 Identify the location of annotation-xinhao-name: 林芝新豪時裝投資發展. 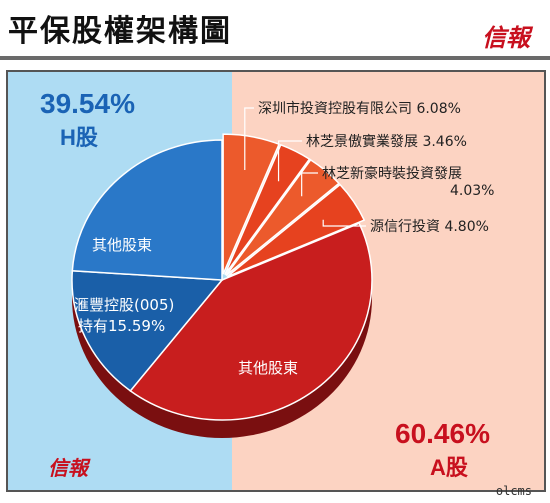
(392, 174).